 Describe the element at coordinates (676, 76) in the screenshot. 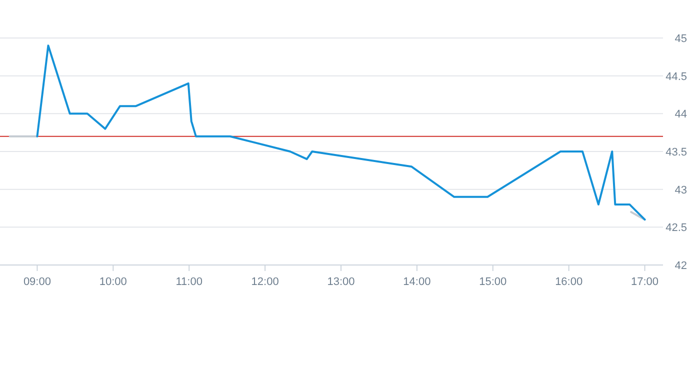

I see `y-tick-label: 44.5` at that location.